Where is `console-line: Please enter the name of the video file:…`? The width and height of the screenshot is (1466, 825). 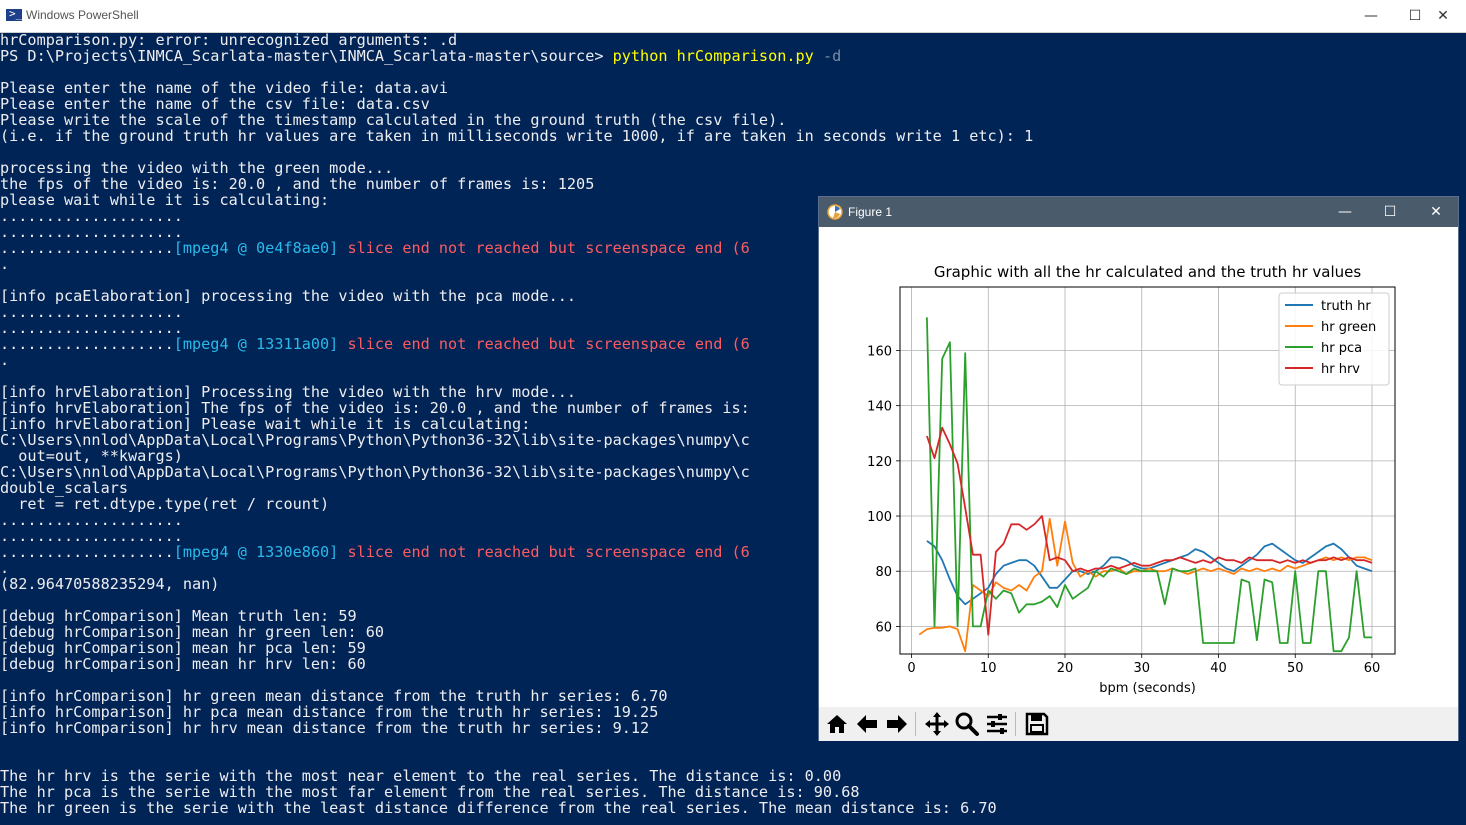
console-line: Please enter the name of the video file:… is located at coordinates (224, 88).